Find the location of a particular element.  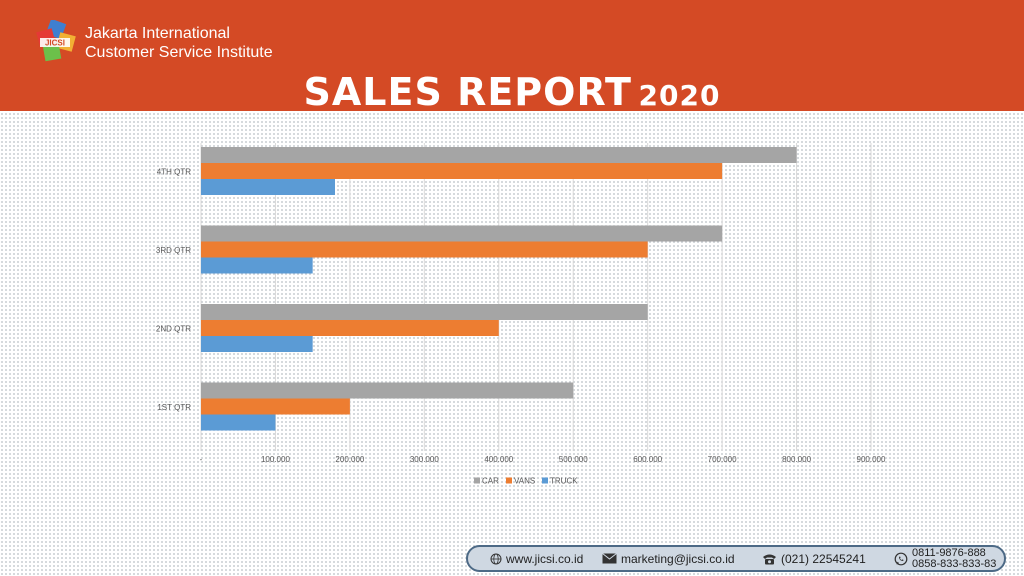

report-title: SALES REPORT 2020 is located at coordinates (512, 92).